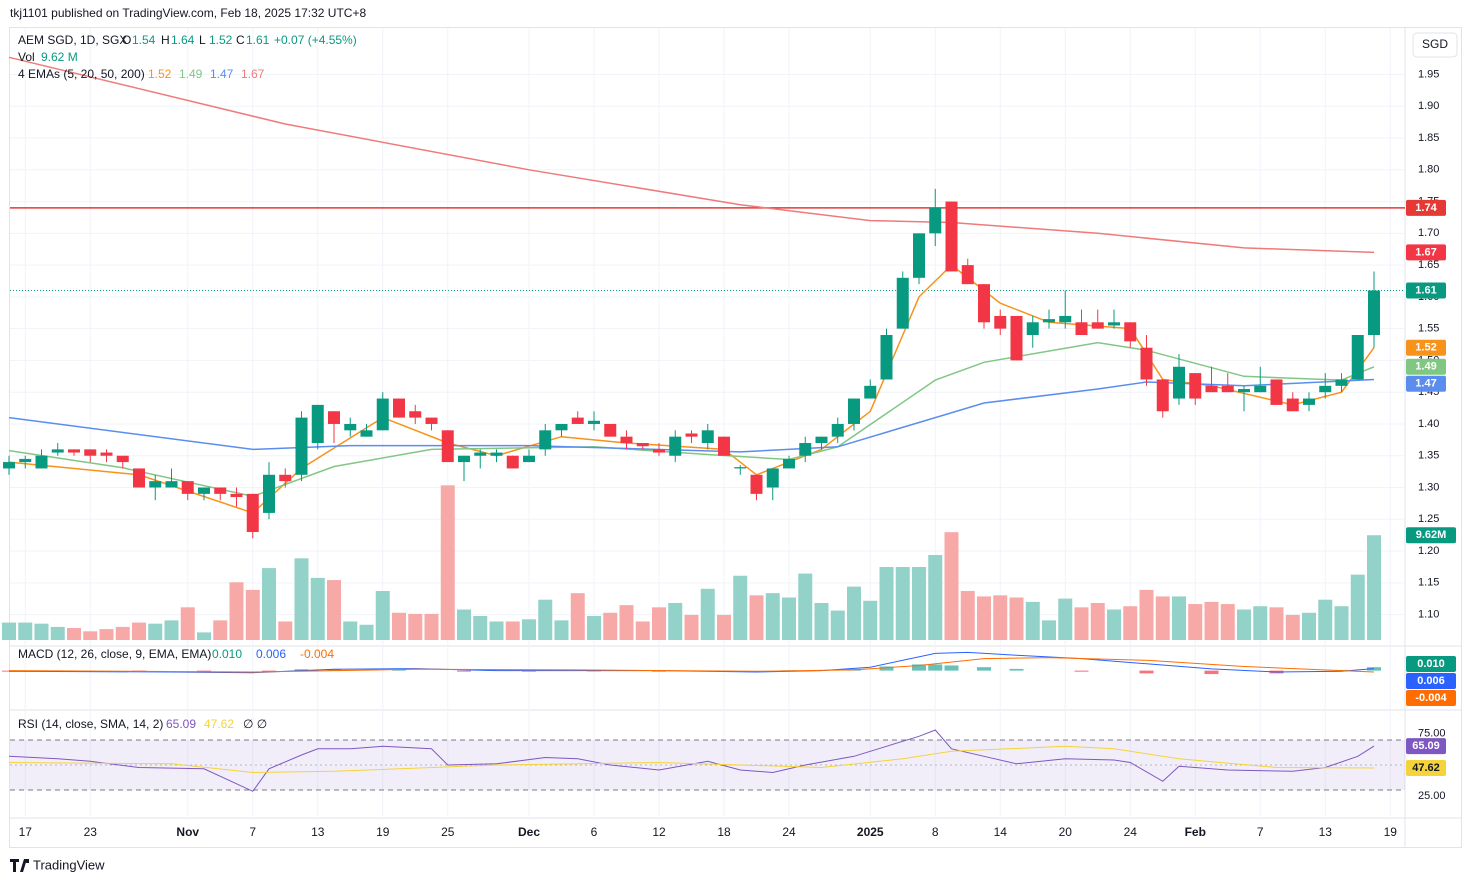  I want to click on price-tick-label: 1.25, so click(1428, 519).